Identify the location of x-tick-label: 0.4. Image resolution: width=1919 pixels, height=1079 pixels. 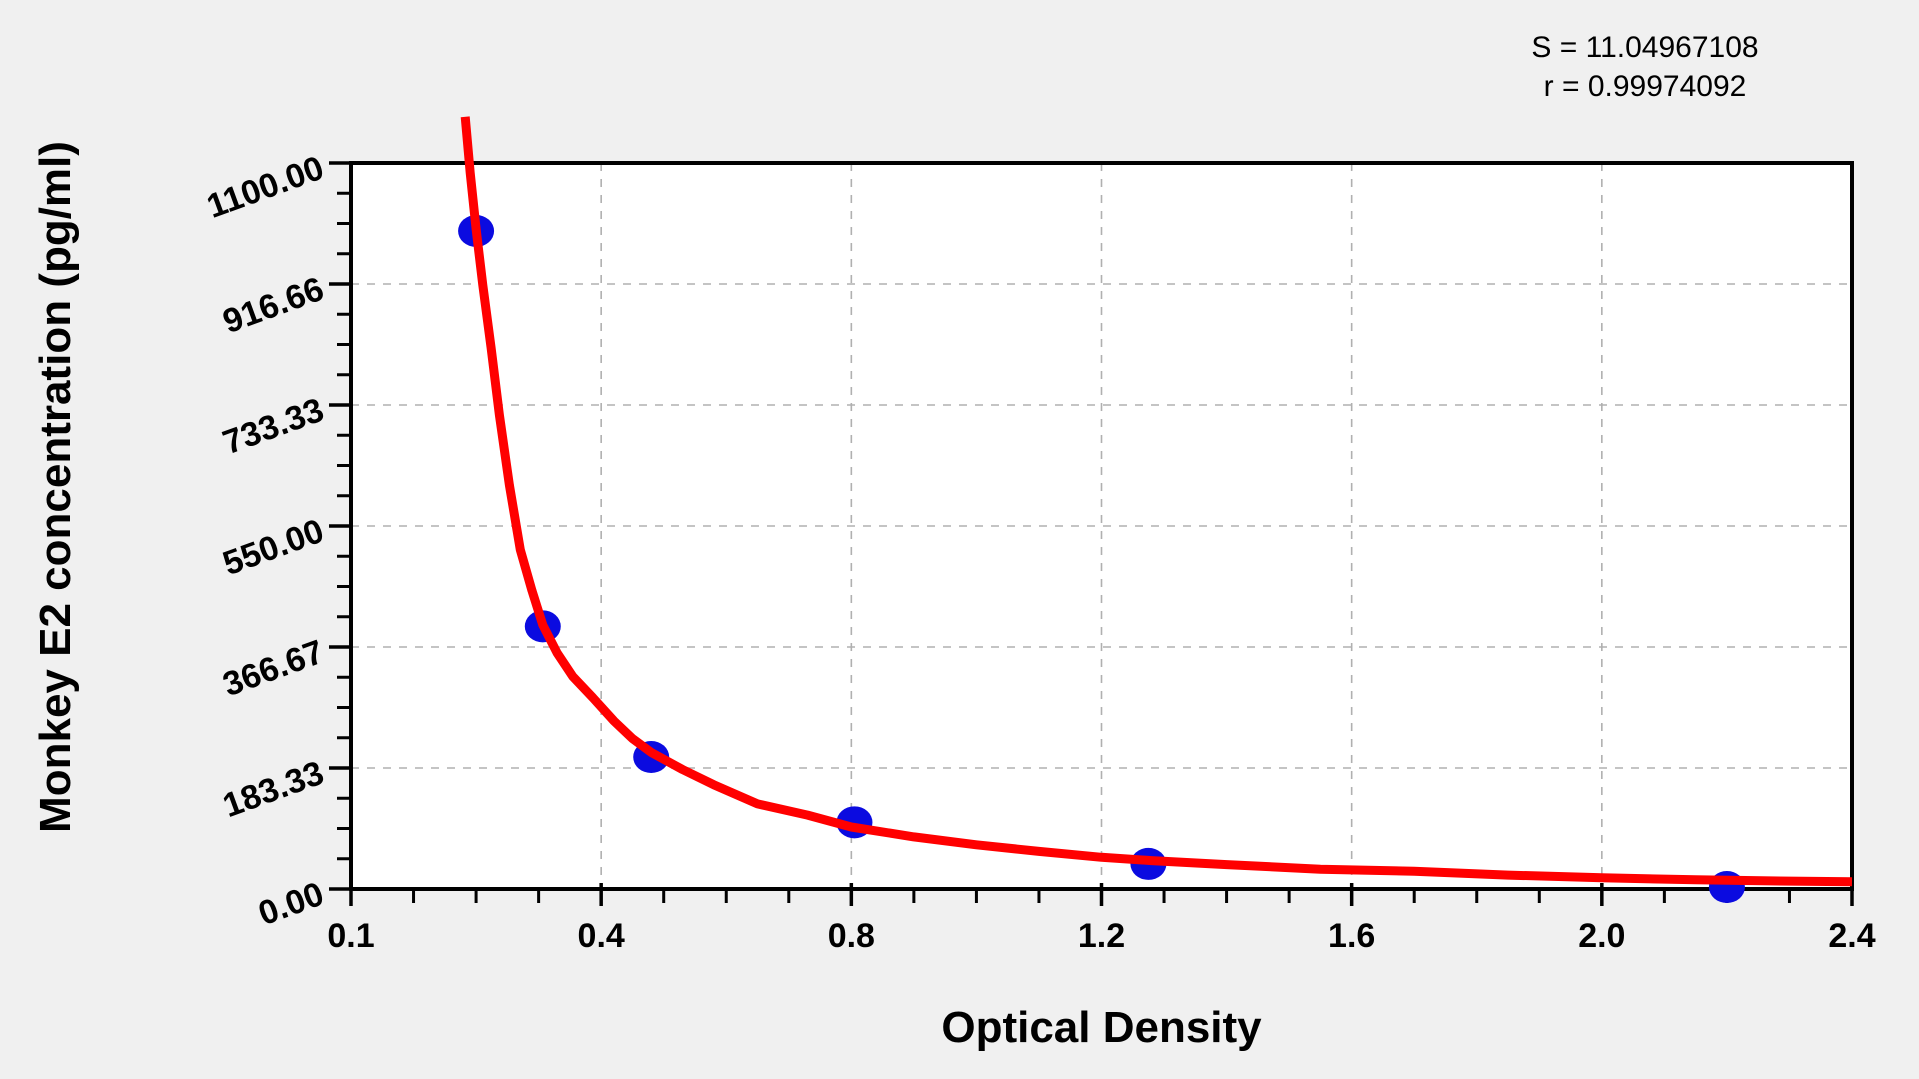
(601, 936).